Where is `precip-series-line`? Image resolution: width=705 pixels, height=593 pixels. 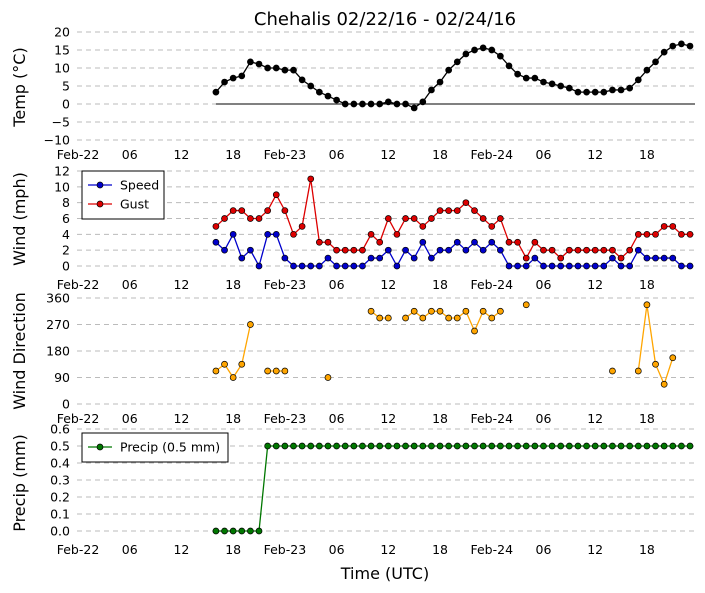
precip-series-line is located at coordinates (453, 488).